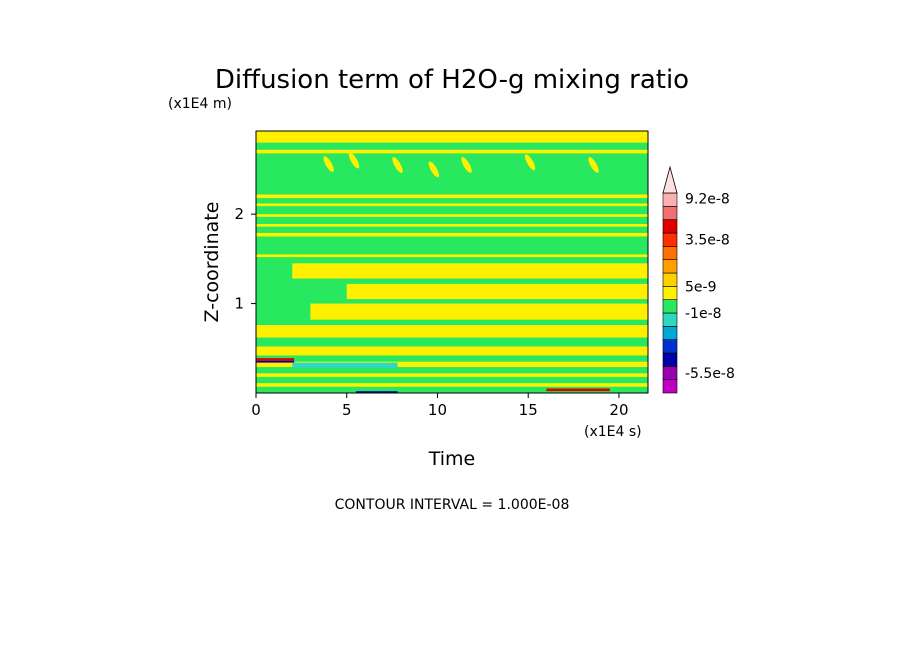 This screenshot has width=904, height=654. I want to click on x-axis-ticks: 0 5 10 15 20, so click(440, 406).